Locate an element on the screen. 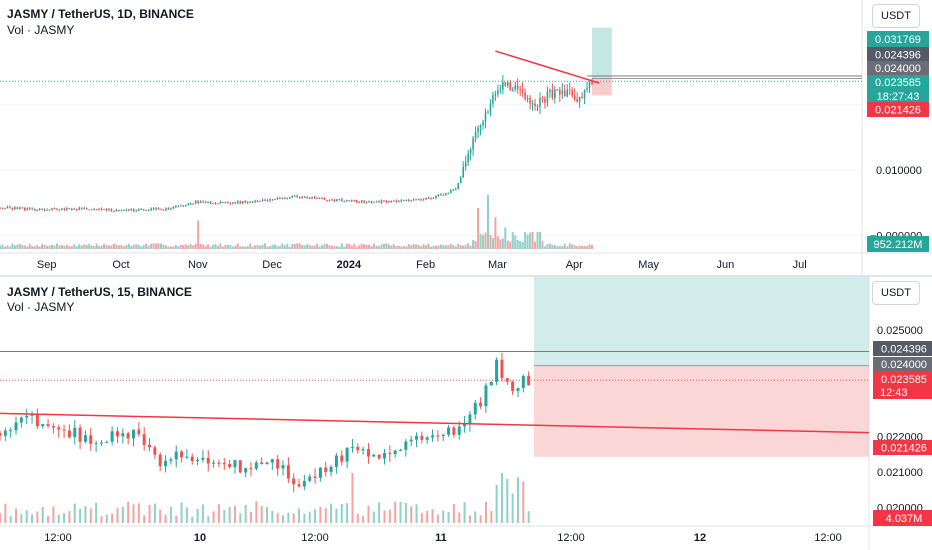 The image size is (932, 550). fifteen-min-level-price-label: 0.024396 is located at coordinates (904, 350).